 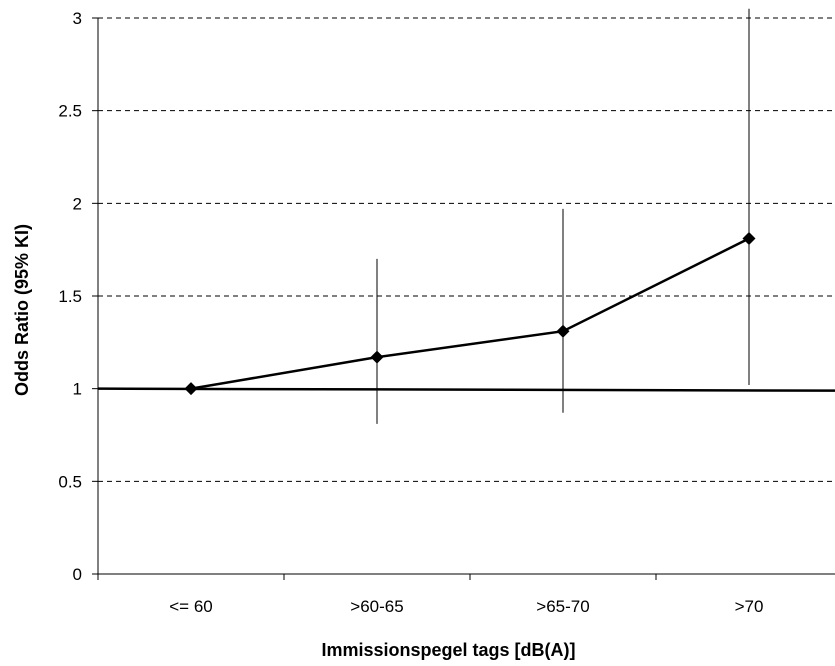 What do you see at coordinates (191, 606) in the screenshot?
I see `x-tick-label: <= 60` at bounding box center [191, 606].